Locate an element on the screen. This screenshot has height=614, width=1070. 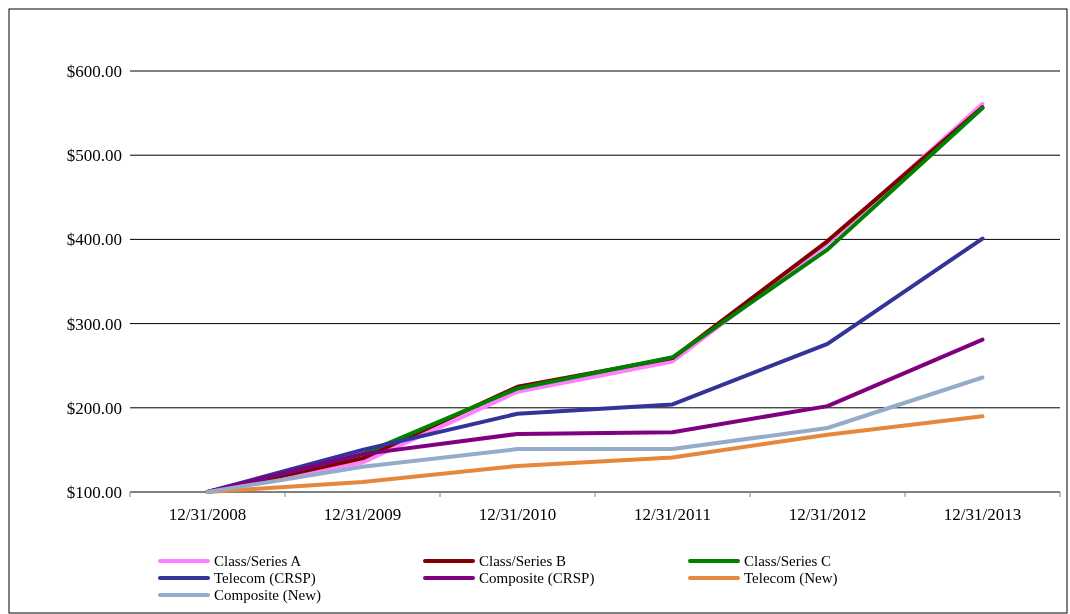
y-tick-label: $600.00 is located at coordinates (94, 71).